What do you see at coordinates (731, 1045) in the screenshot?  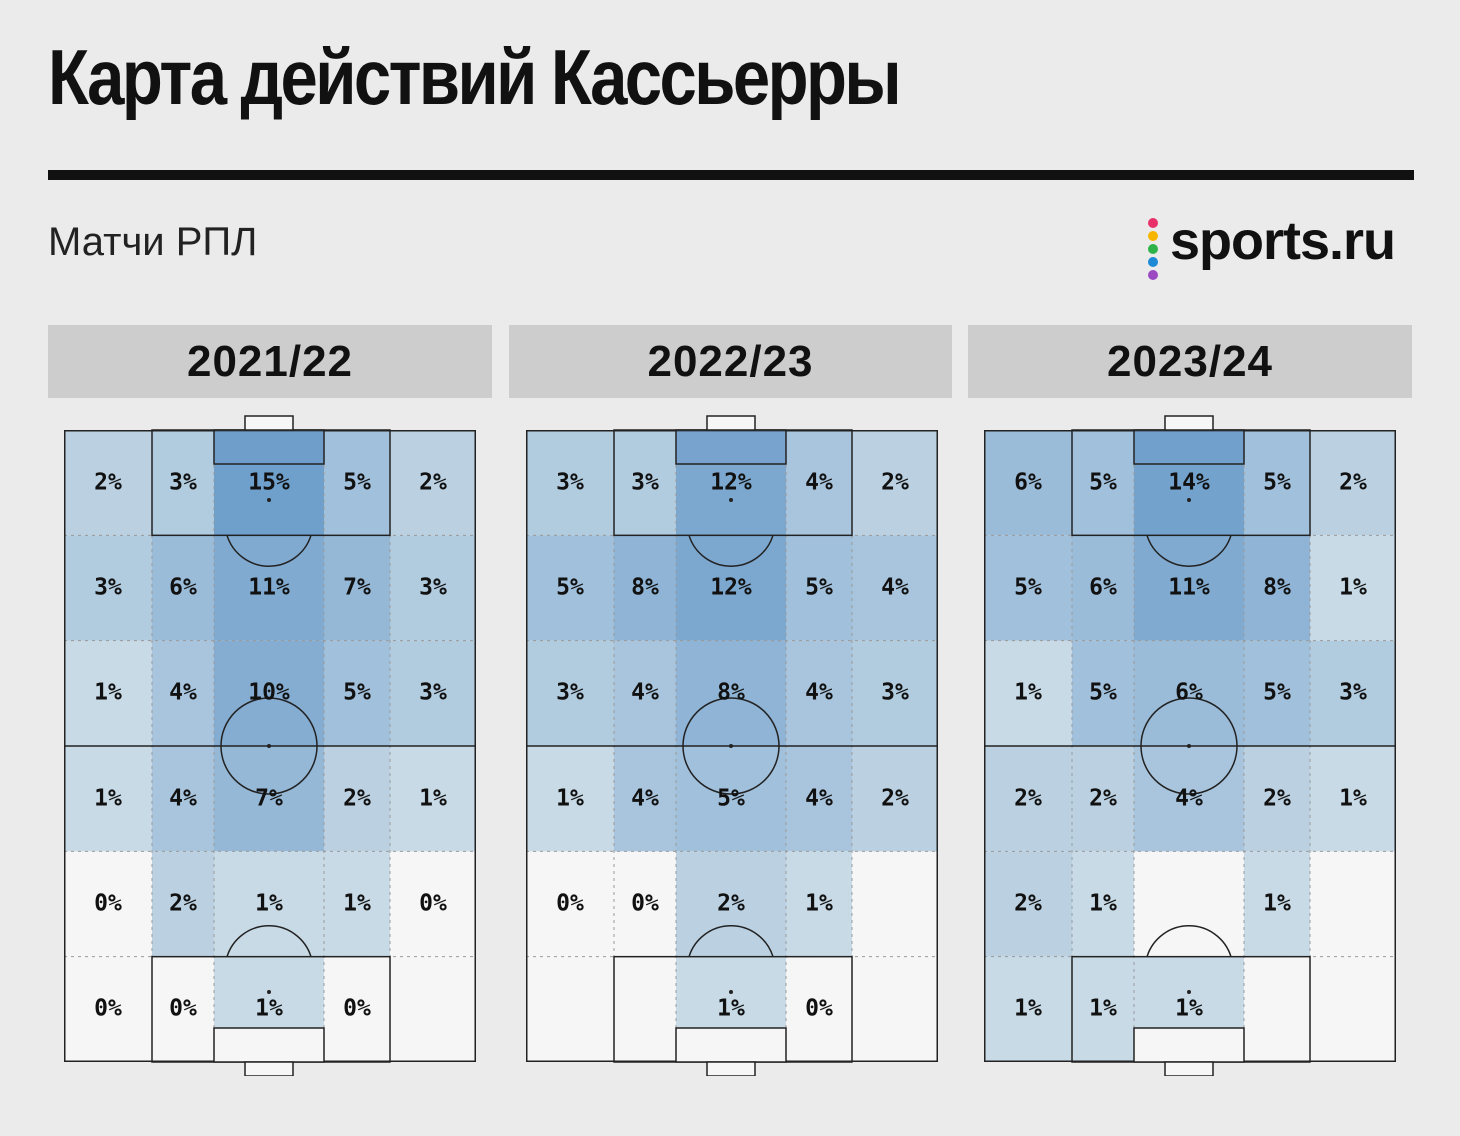 I see `goal-area-bottom` at bounding box center [731, 1045].